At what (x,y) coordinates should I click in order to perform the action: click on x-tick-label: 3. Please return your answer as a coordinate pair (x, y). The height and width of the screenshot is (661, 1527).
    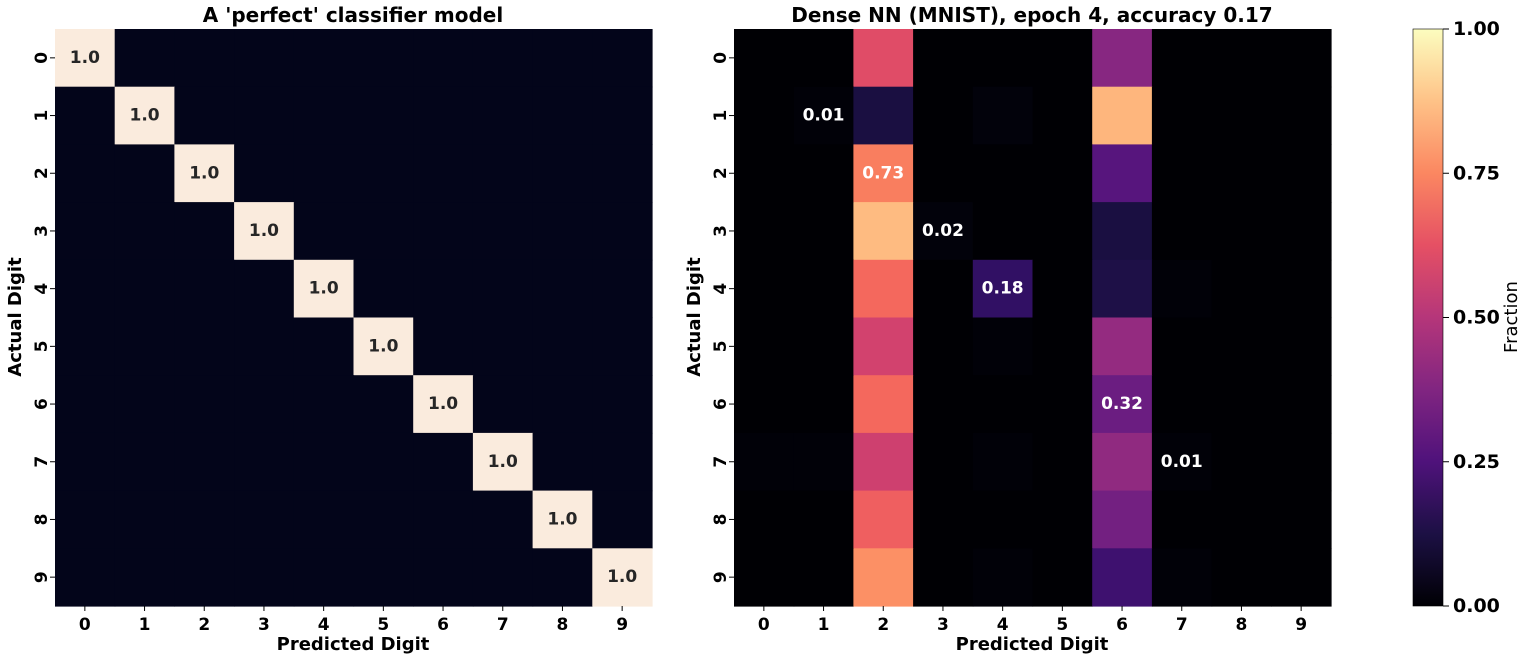
    Looking at the image, I should click on (264, 625).